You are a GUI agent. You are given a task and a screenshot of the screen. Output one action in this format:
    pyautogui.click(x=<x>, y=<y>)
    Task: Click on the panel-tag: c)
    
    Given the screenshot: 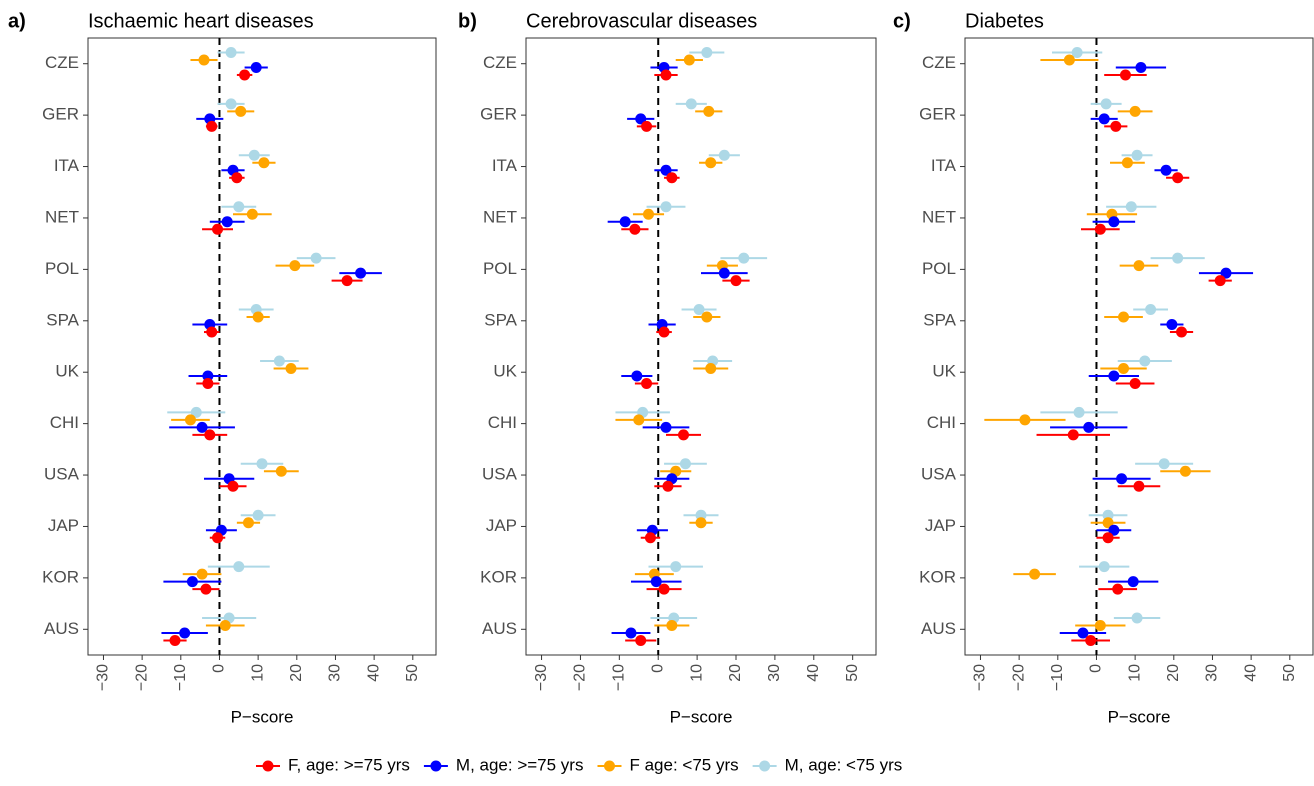 What is the action you would take?
    pyautogui.click(x=902, y=21)
    